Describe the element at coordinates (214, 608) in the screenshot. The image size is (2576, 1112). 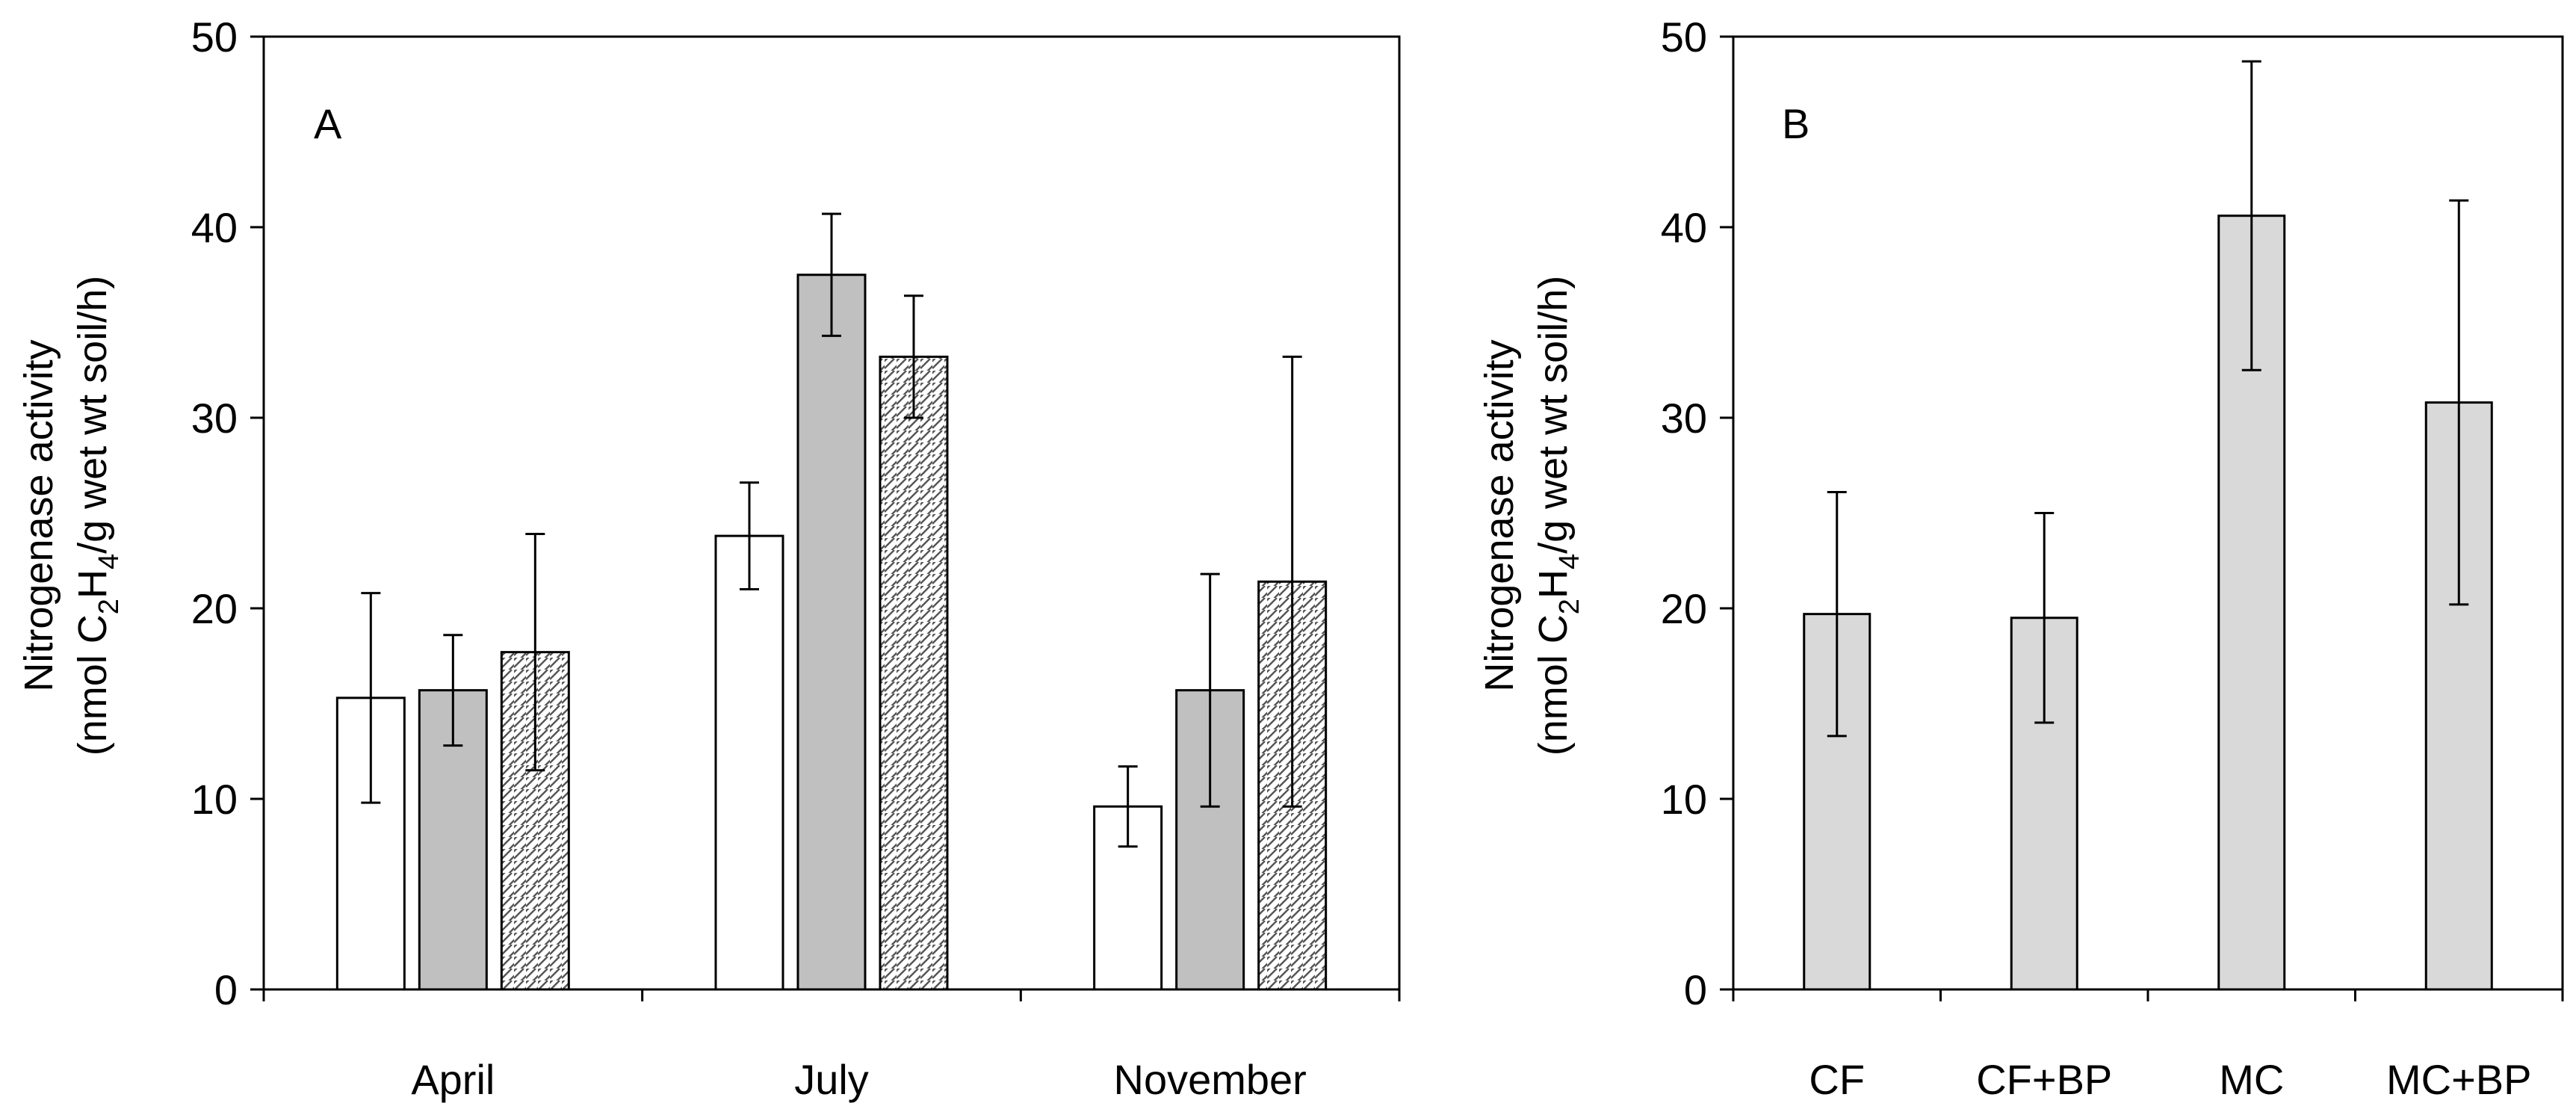
I see `panel-a-ytick-label: 20` at that location.